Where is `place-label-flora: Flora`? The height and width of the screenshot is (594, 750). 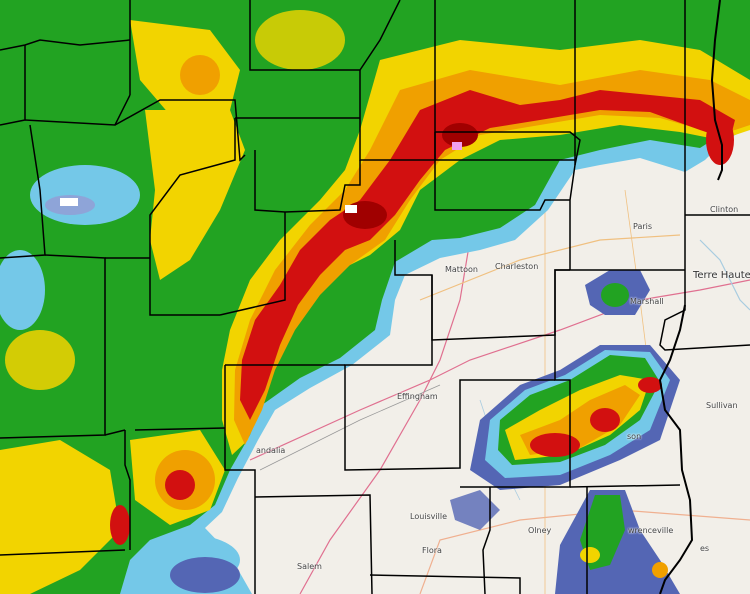
place-label-flora: Flora is located at coordinates (432, 550).